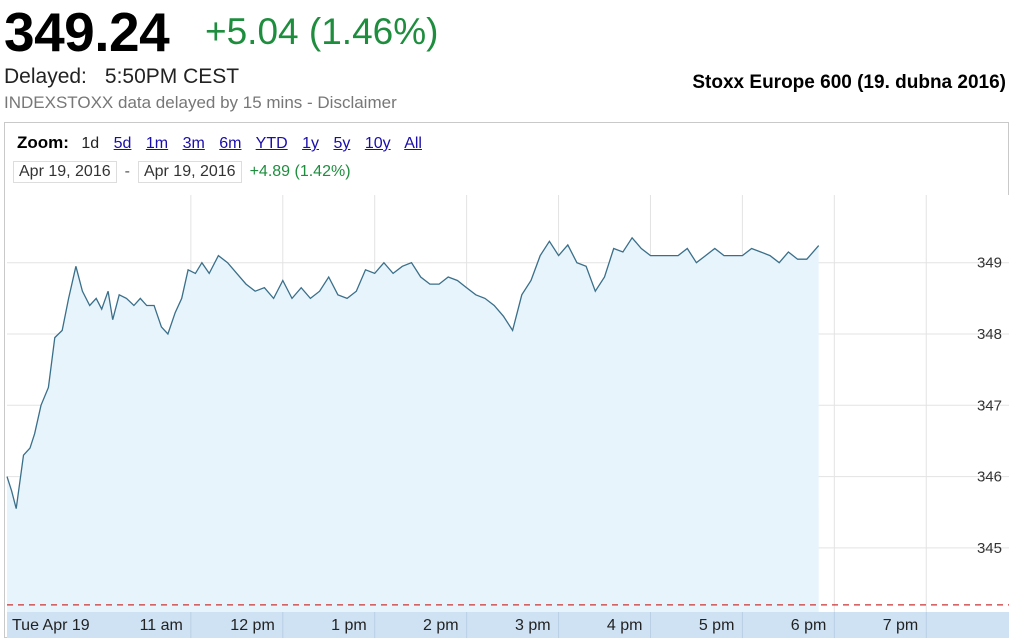 The height and width of the screenshot is (642, 1014). Describe the element at coordinates (717, 625) in the screenshot. I see `x-tick-label: 5 pm` at that location.